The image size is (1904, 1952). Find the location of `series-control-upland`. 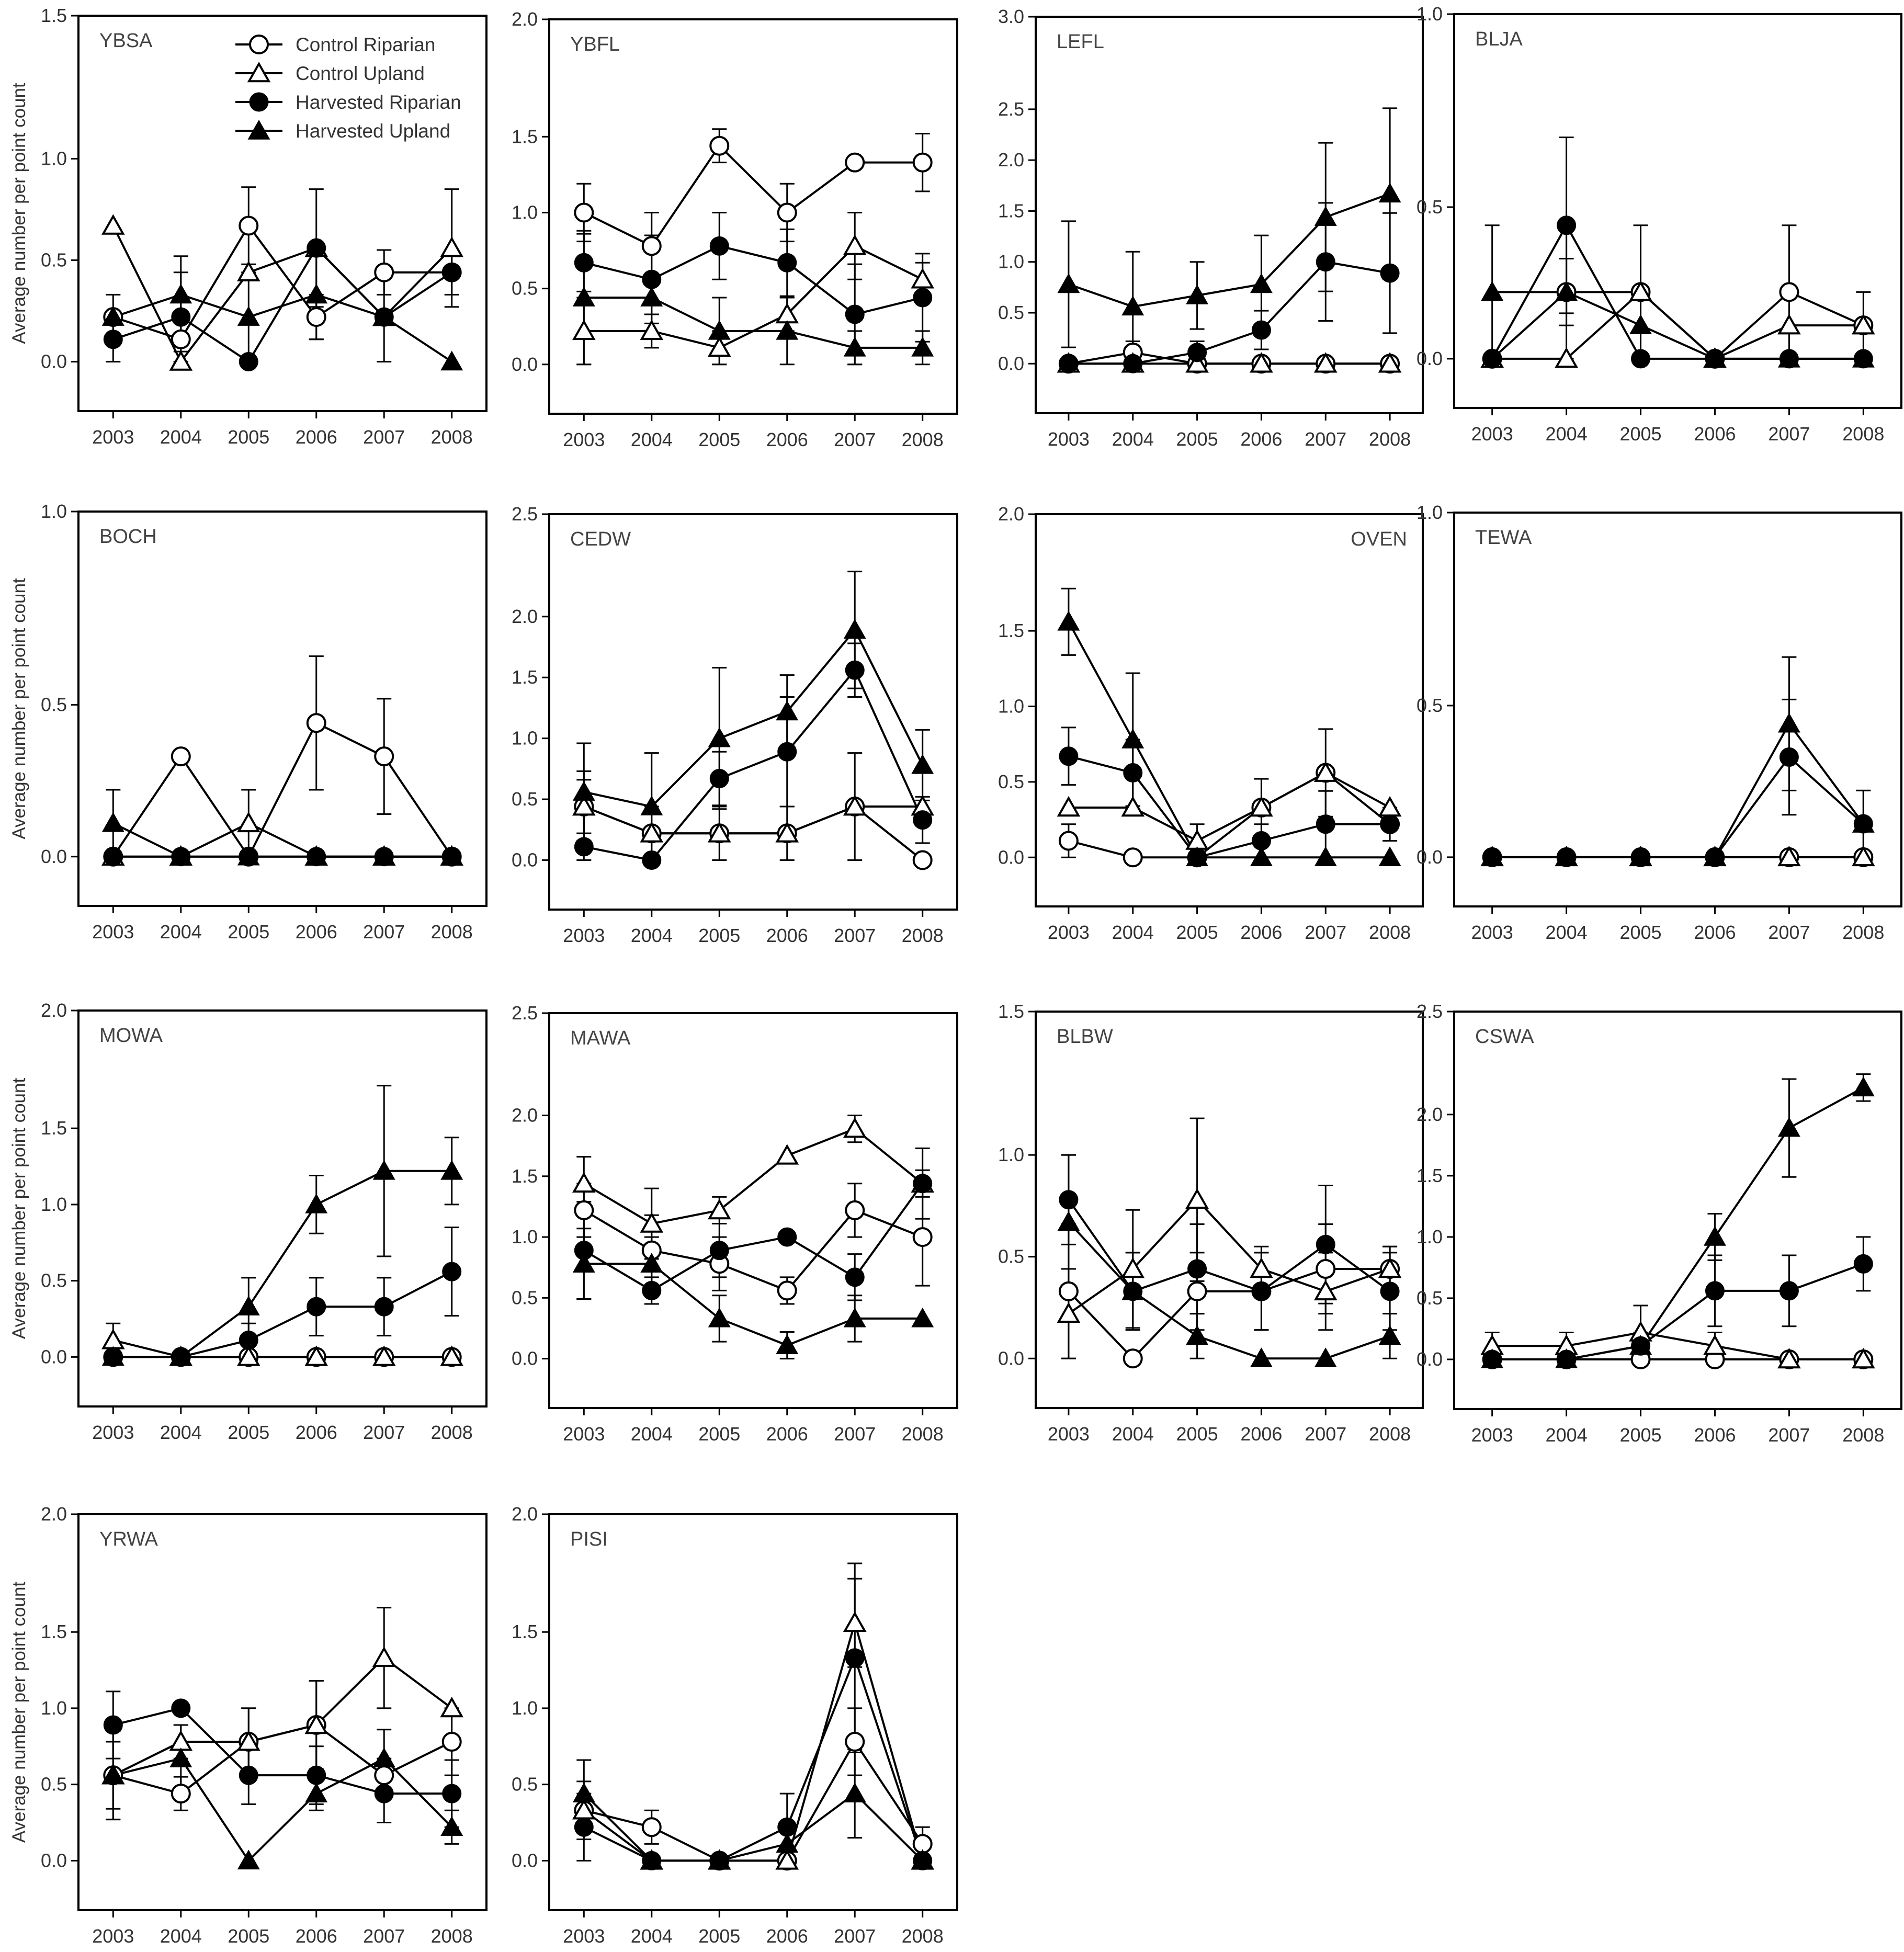

series-control-upland is located at coordinates (1678, 325).